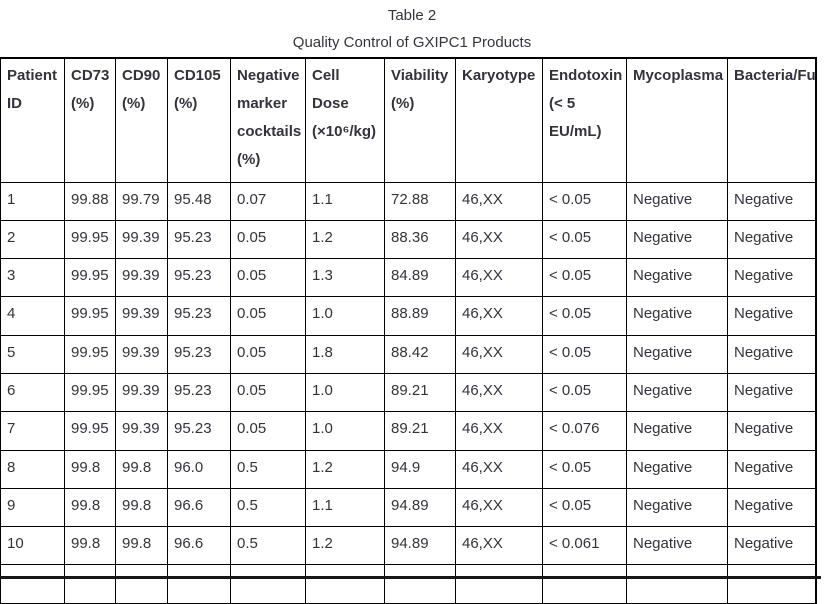 The width and height of the screenshot is (824, 604). I want to click on column-header-mycoplasma: Mycoplasma, so click(677, 120).